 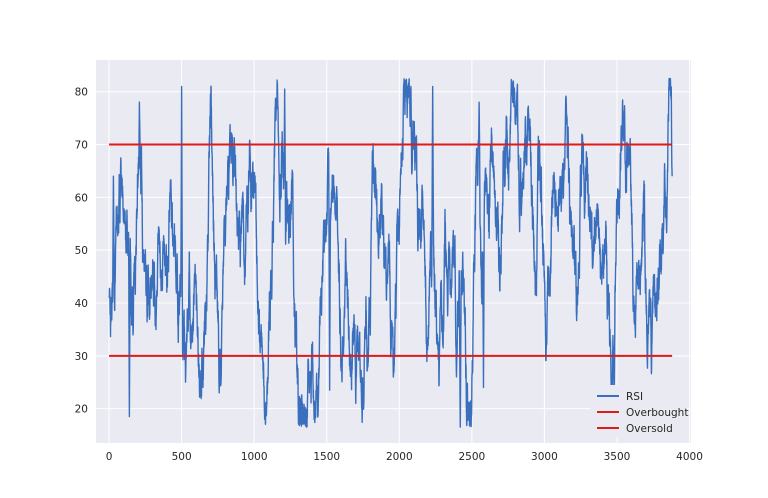 I want to click on y-tick-label: 80, so click(x=81, y=93).